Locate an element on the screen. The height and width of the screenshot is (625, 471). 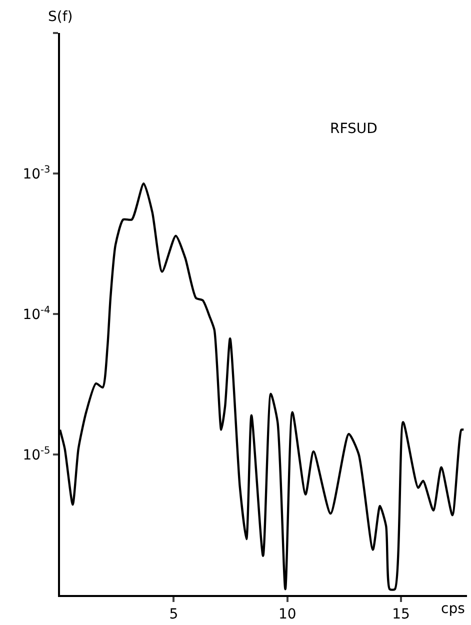
x-tick-label: 15 is located at coordinates (401, 614).